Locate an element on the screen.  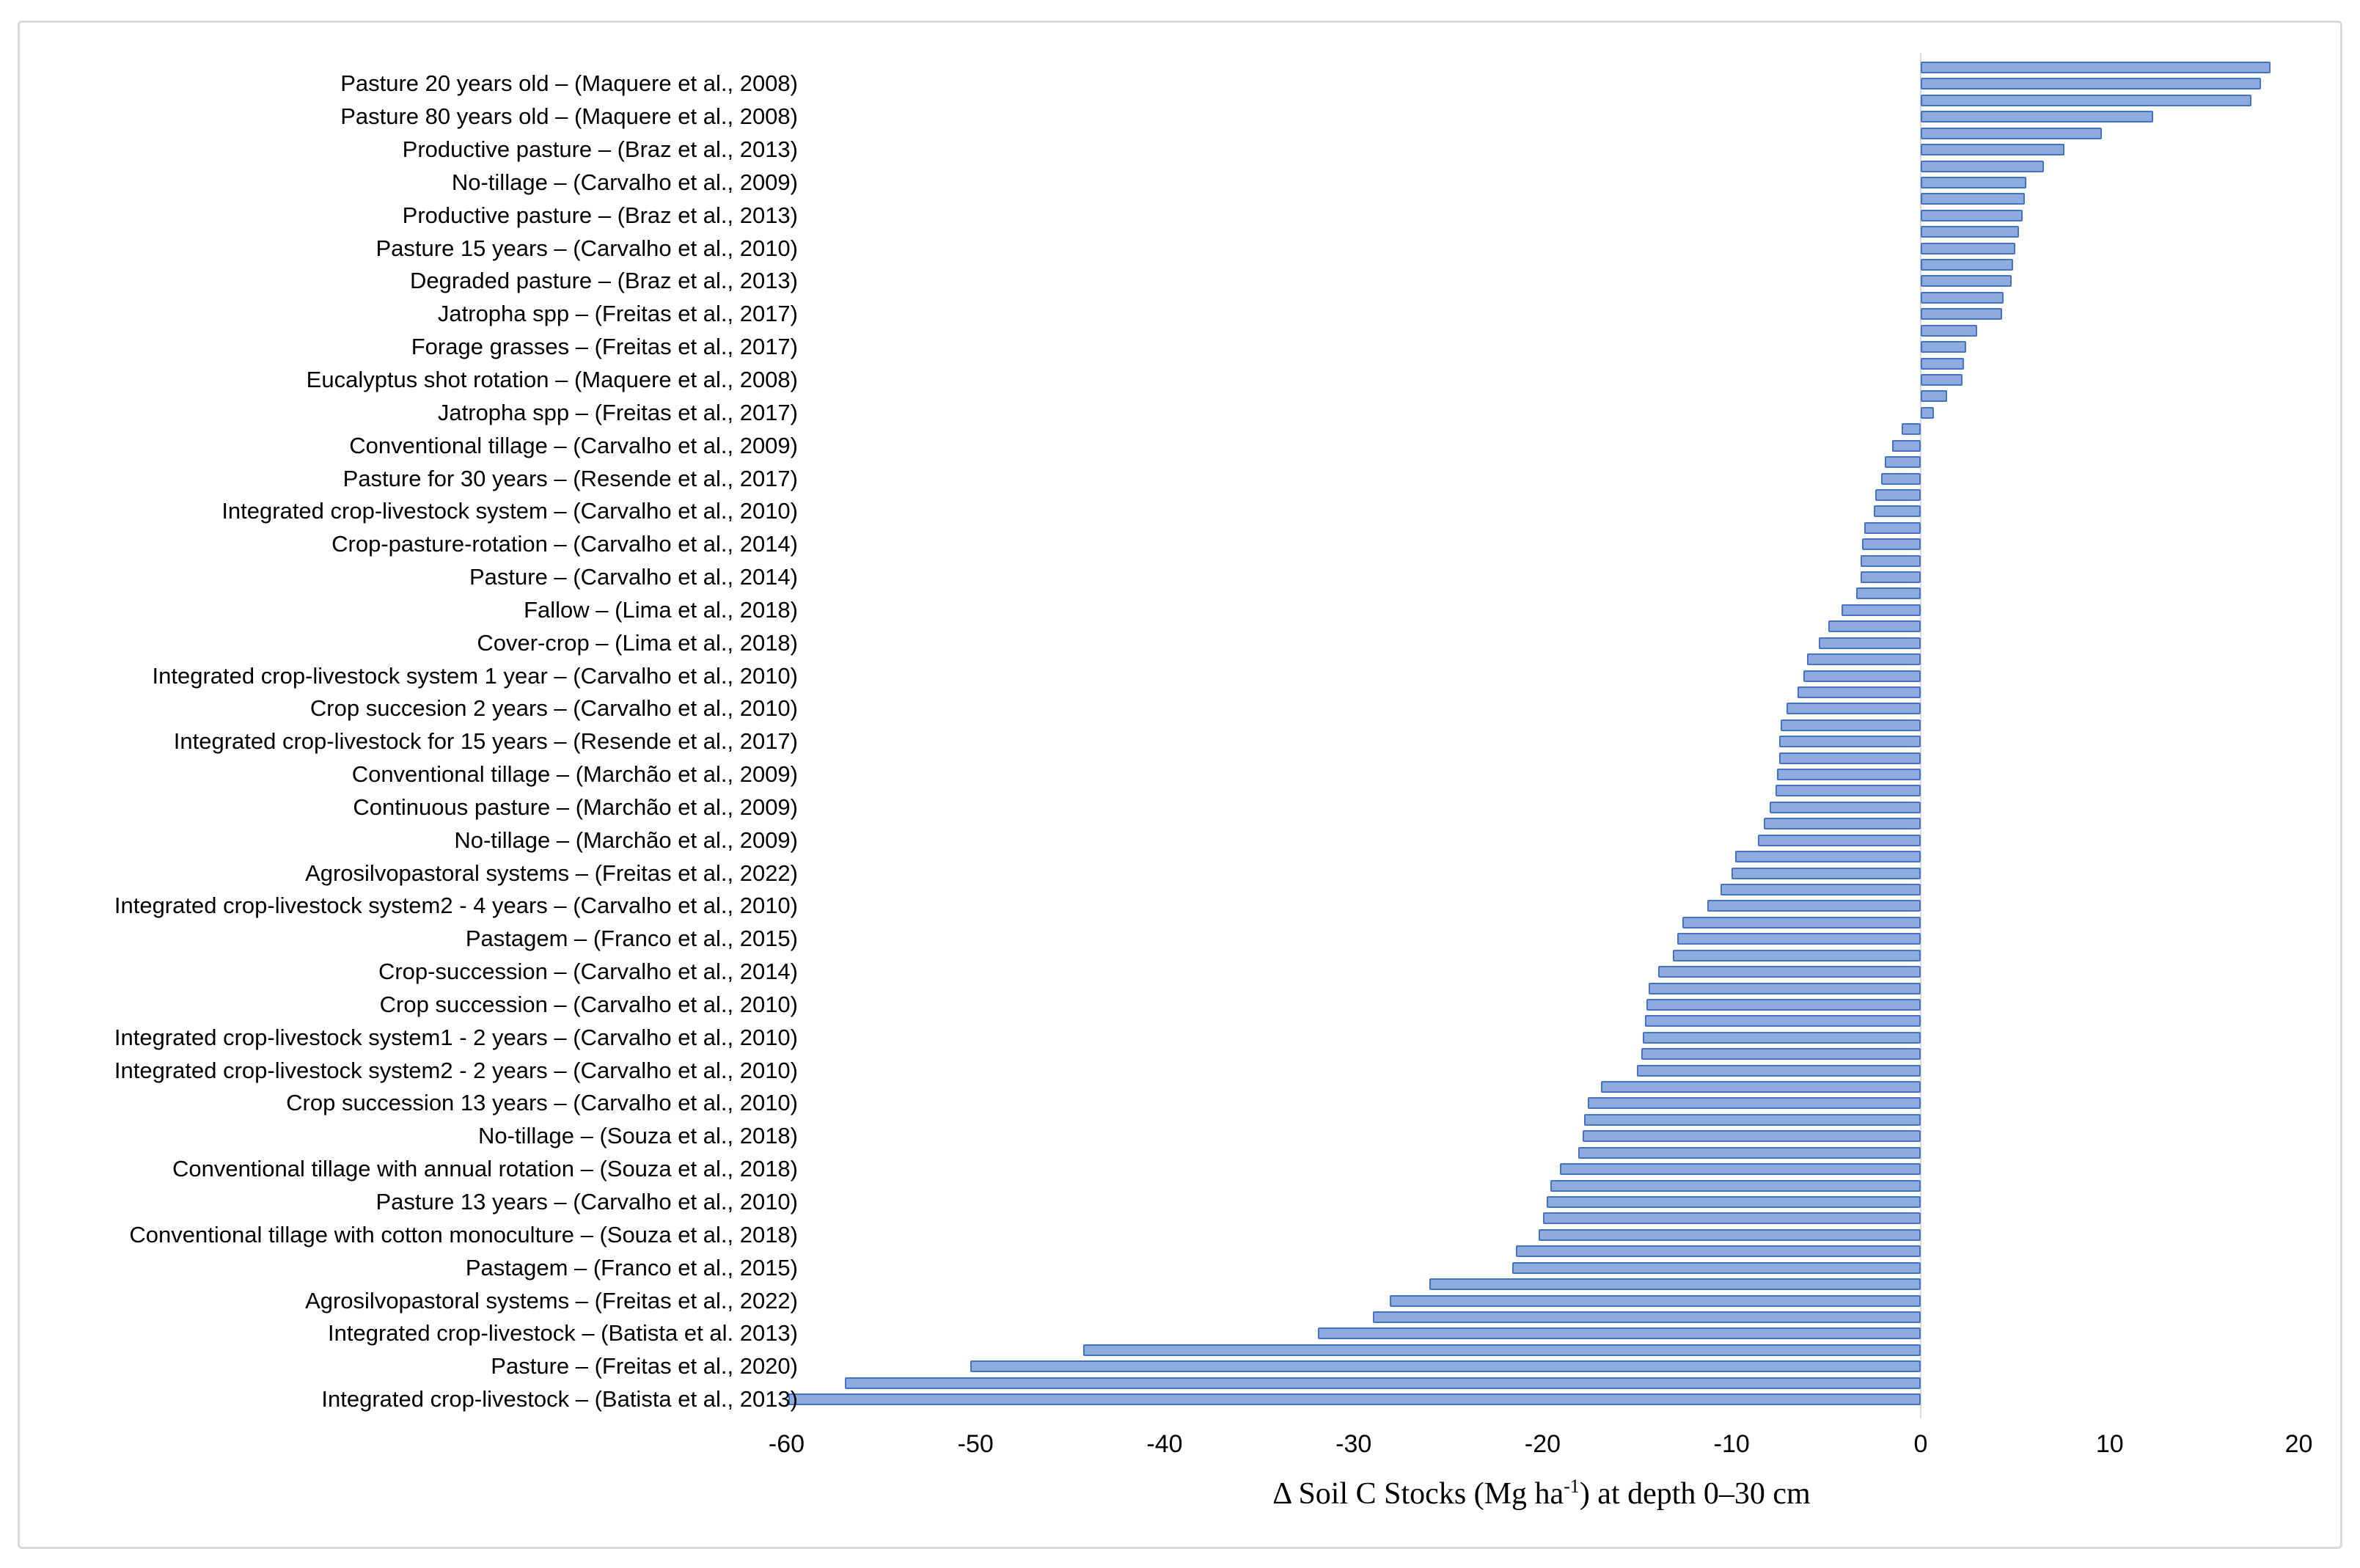
x-tick-label: 0 is located at coordinates (1921, 1444).